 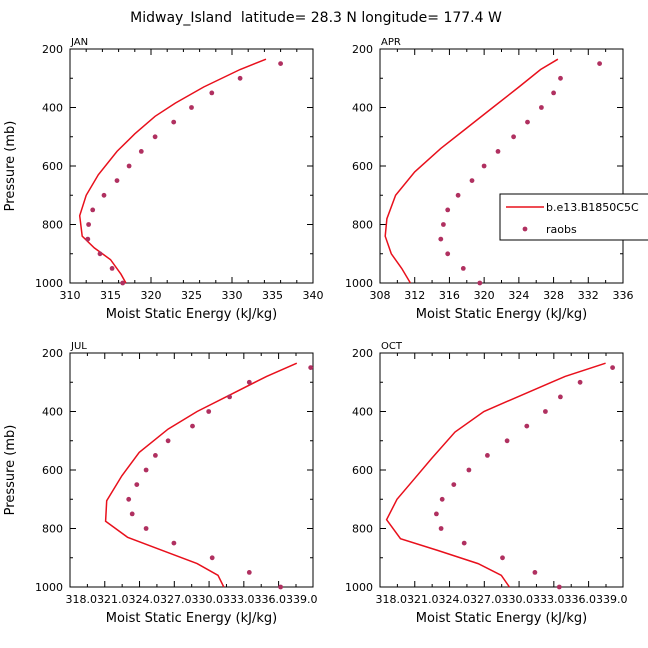 I want to click on y-tick-label-oct: 600, so click(x=362, y=470).